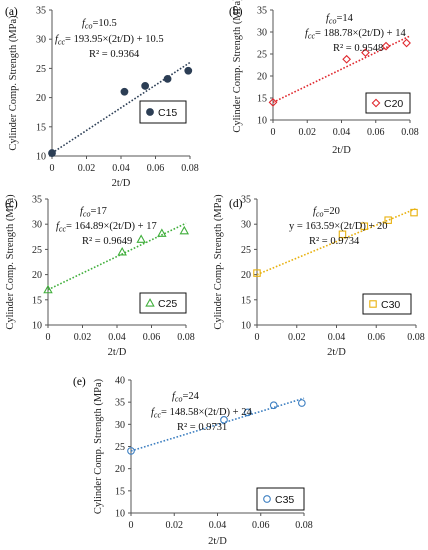  I want to click on panel-label: (b), so click(236, 12).